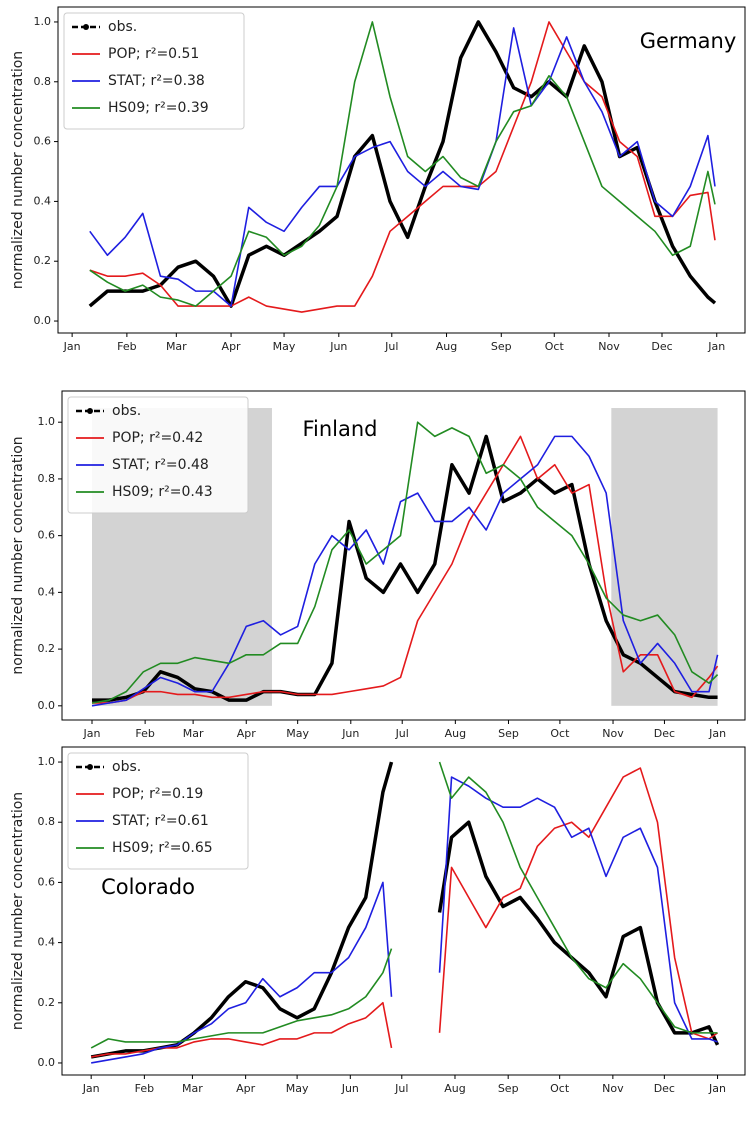  I want to click on legend-label: HS09; r²=0.39, so click(158, 108).